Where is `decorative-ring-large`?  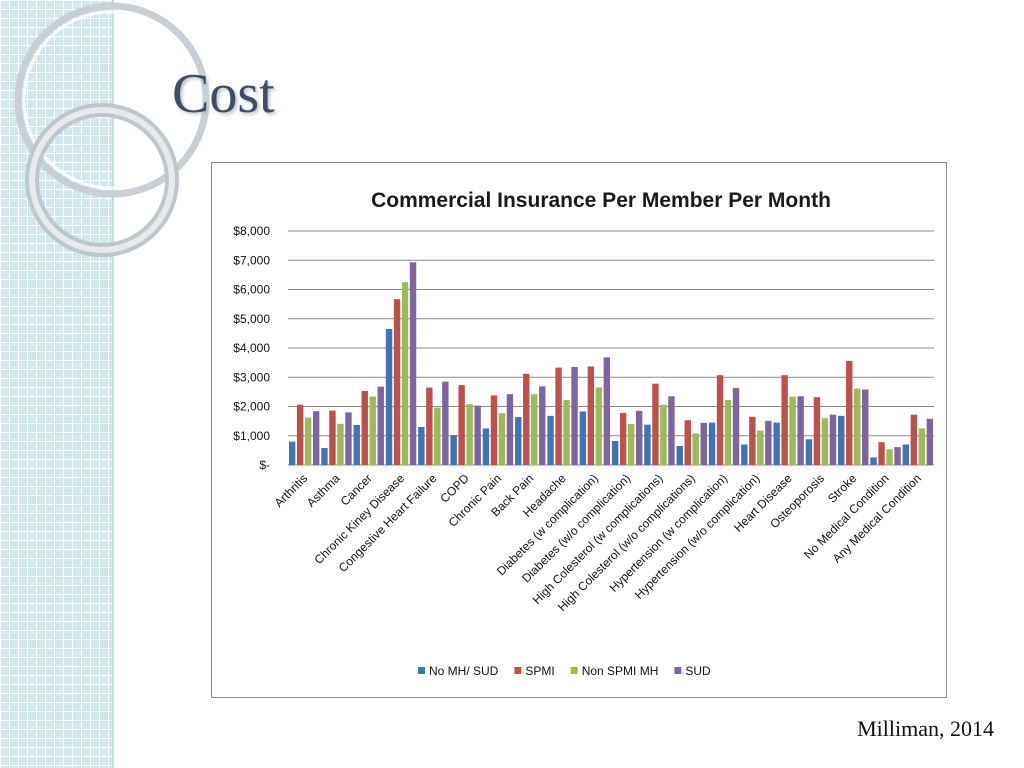
decorative-ring-large is located at coordinates (112, 100).